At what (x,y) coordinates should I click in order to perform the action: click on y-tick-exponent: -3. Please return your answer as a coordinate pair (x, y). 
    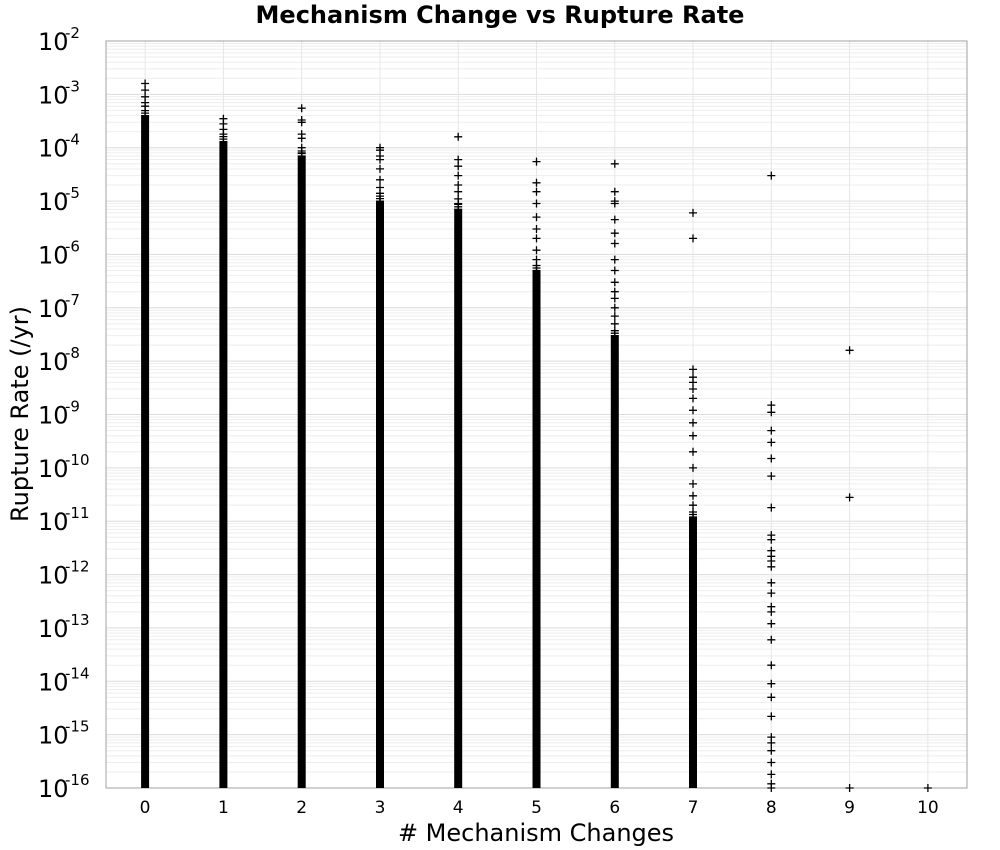
    Looking at the image, I should click on (72, 86).